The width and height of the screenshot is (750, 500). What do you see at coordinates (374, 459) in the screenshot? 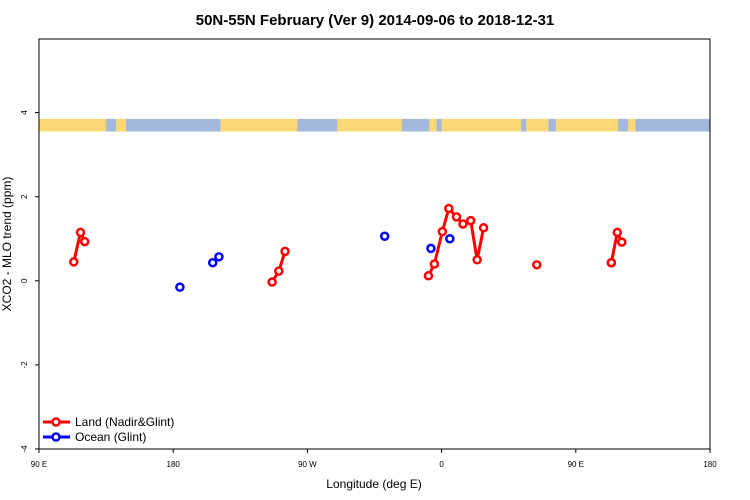
I see `x-axis: 90 E 180 90 W 0 90 E 180` at bounding box center [374, 459].